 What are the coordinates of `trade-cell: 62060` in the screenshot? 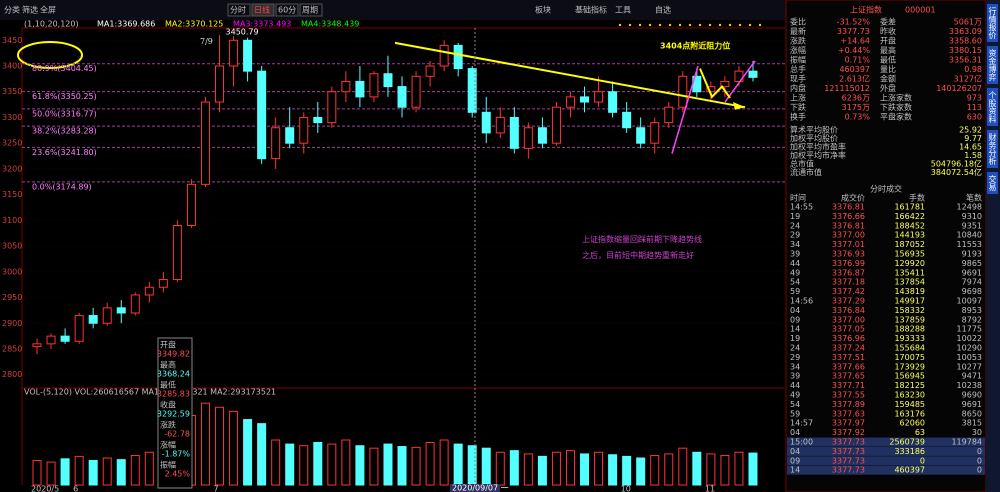 It's located at (912, 423).